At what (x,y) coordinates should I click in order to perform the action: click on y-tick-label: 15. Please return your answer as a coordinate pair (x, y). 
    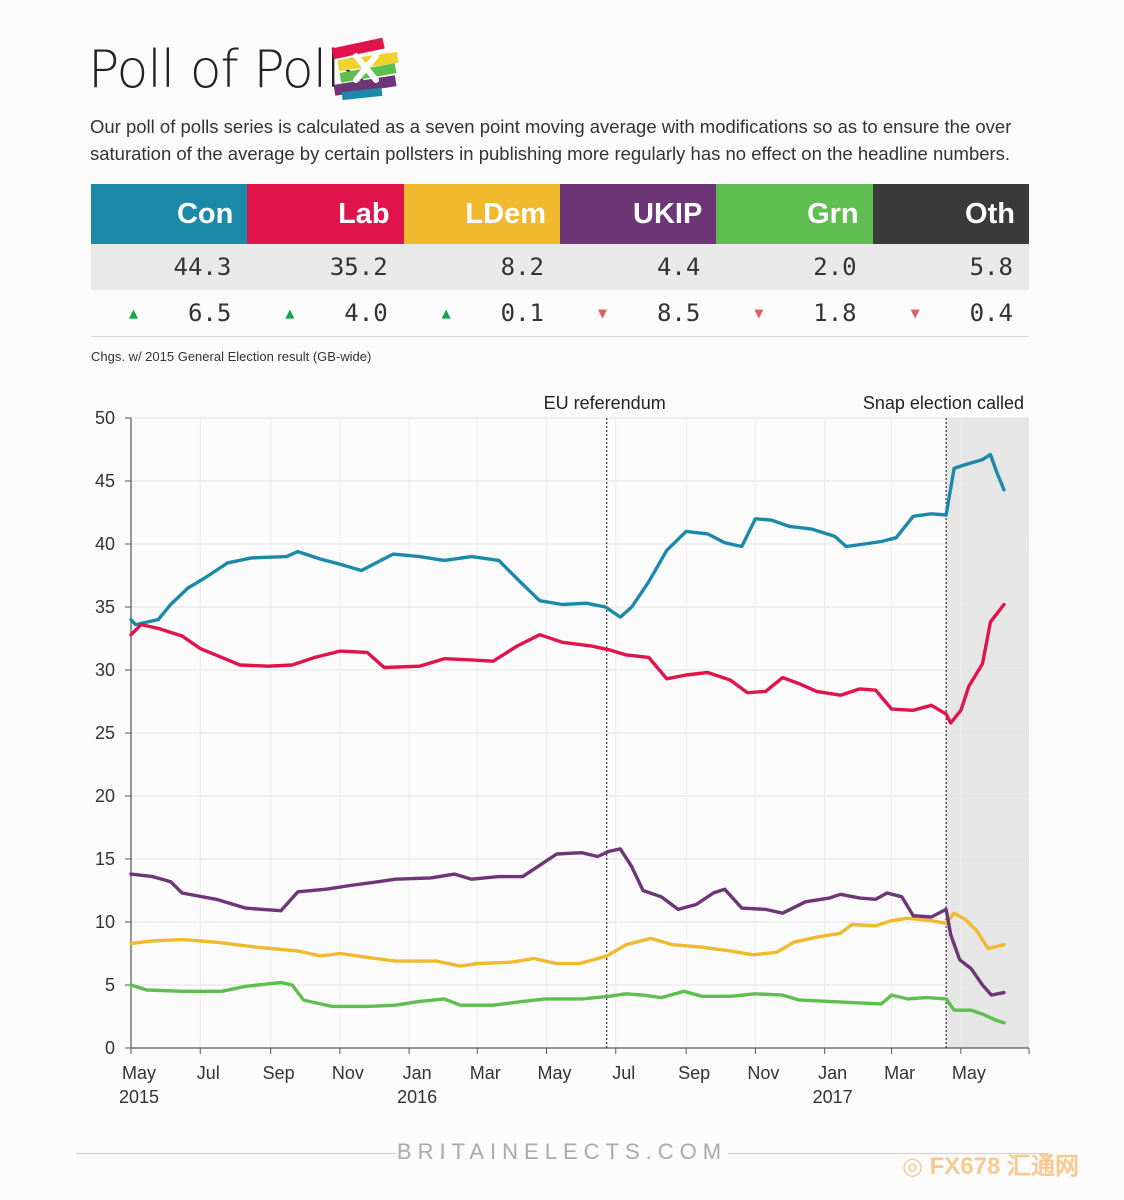
    Looking at the image, I should click on (105, 859).